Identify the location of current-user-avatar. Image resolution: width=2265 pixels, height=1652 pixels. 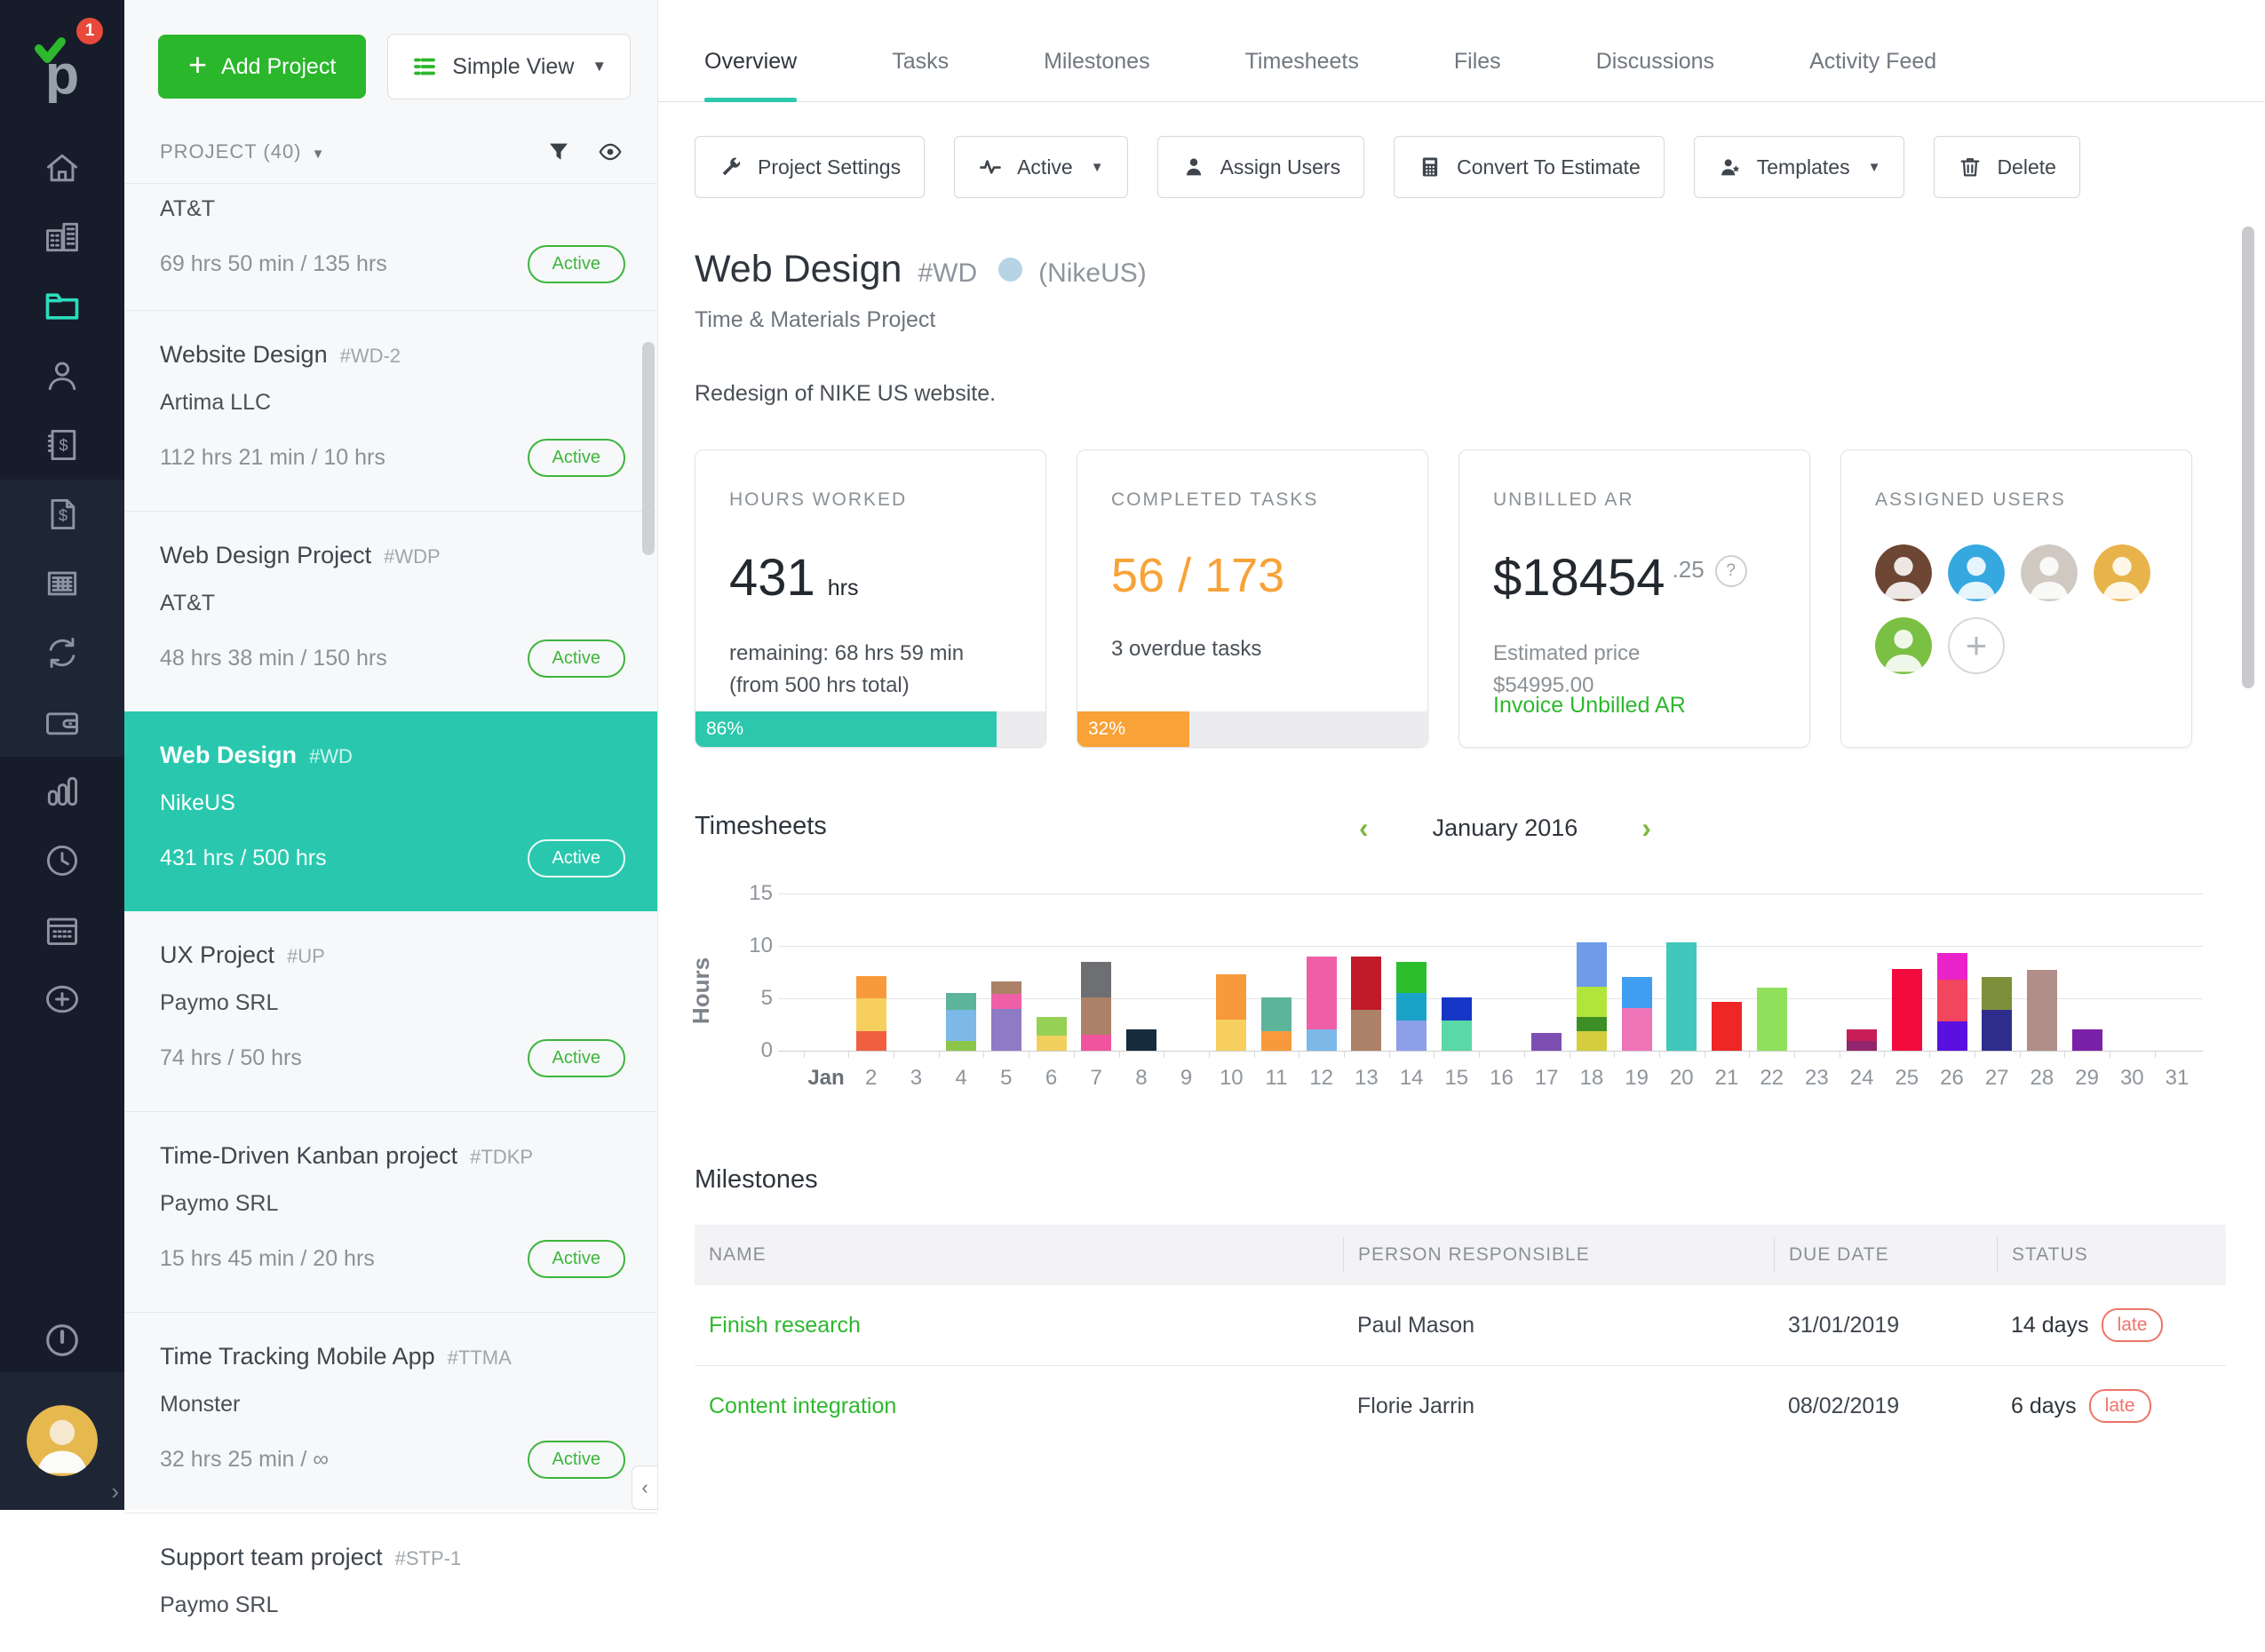
(62, 1440).